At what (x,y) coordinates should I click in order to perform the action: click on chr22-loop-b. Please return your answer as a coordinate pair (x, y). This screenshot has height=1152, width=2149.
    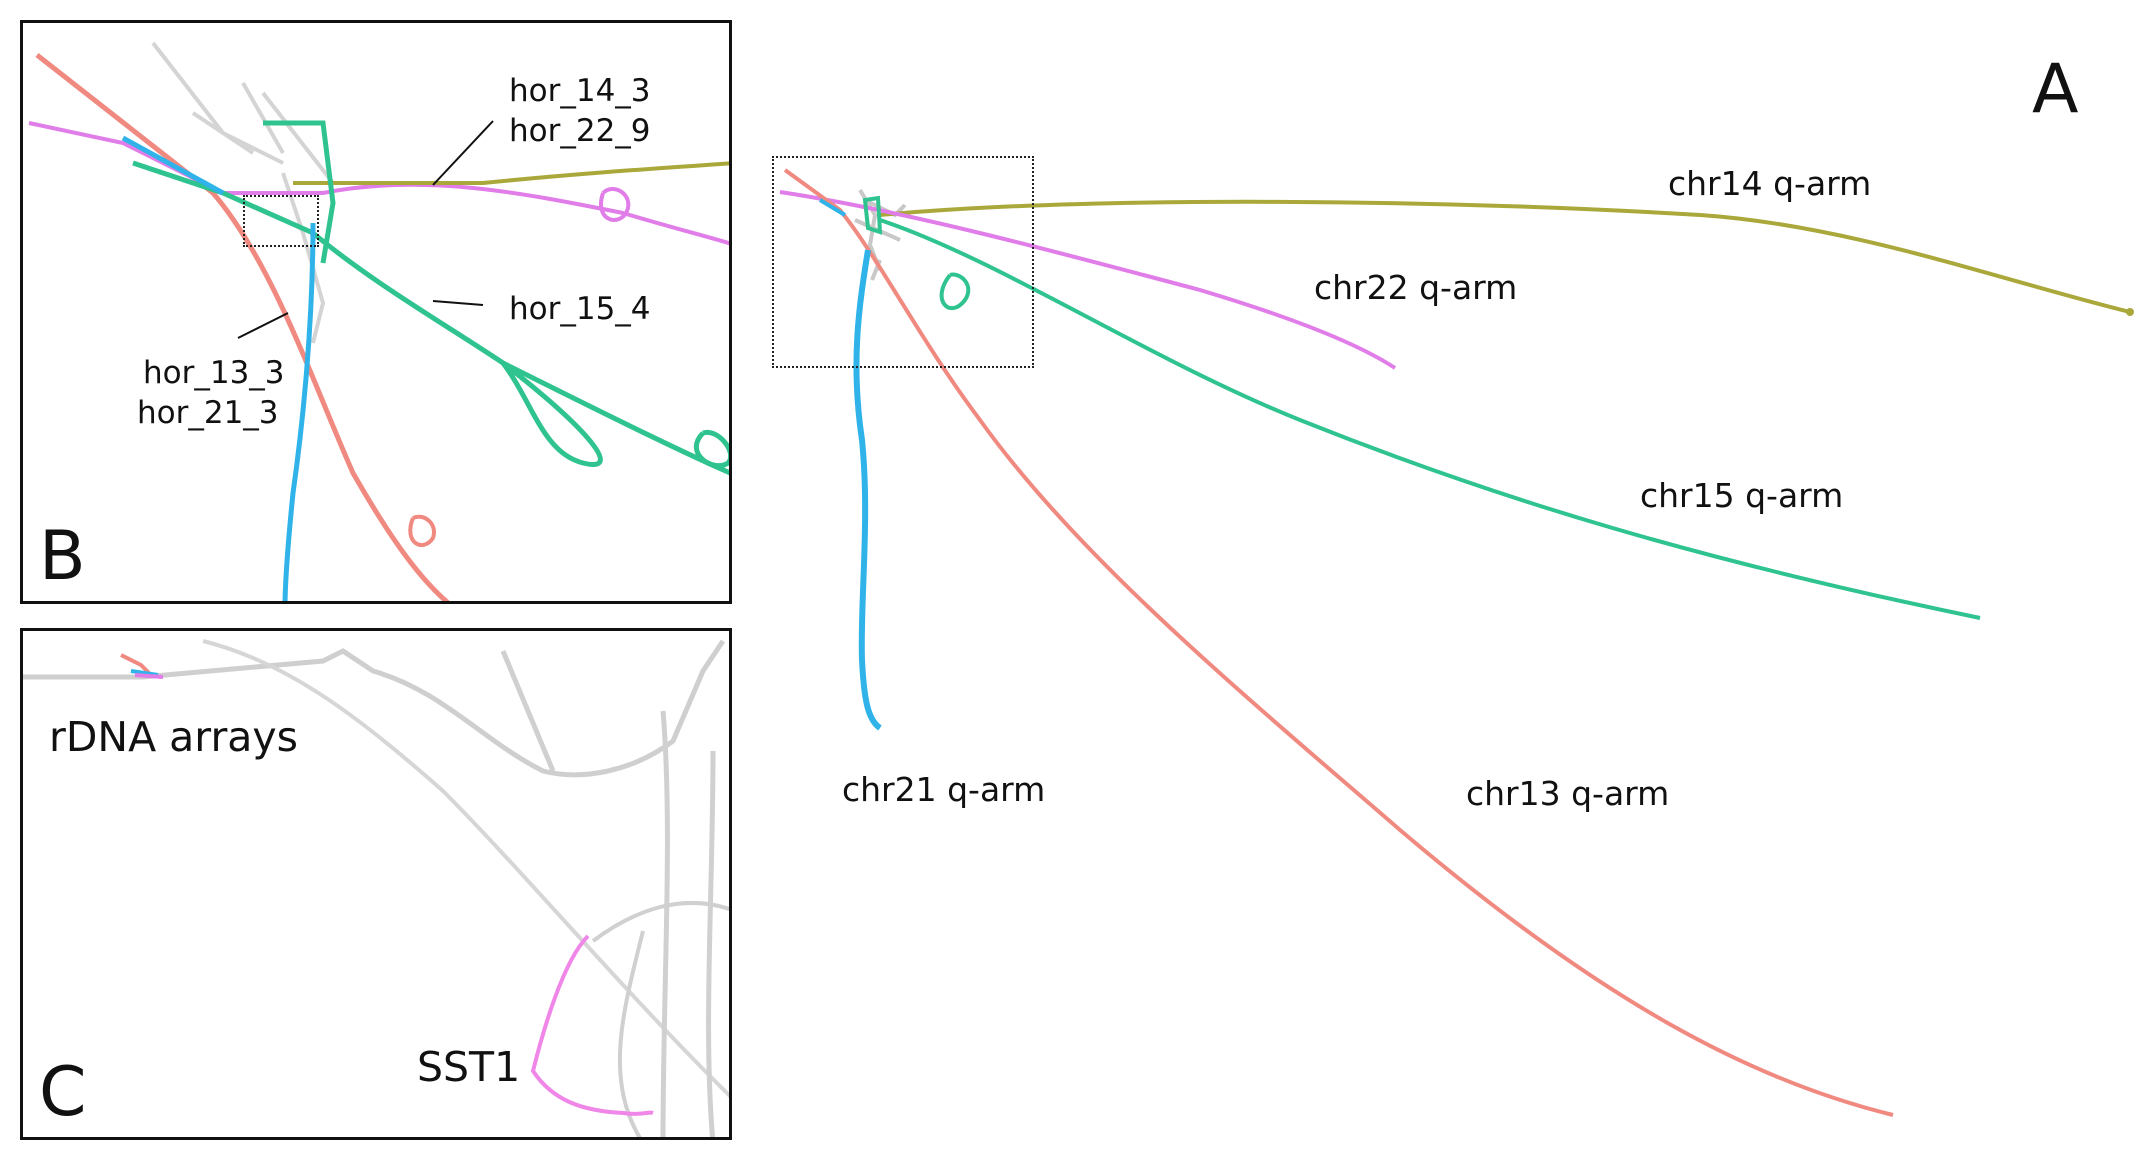
    Looking at the image, I should click on (614, 204).